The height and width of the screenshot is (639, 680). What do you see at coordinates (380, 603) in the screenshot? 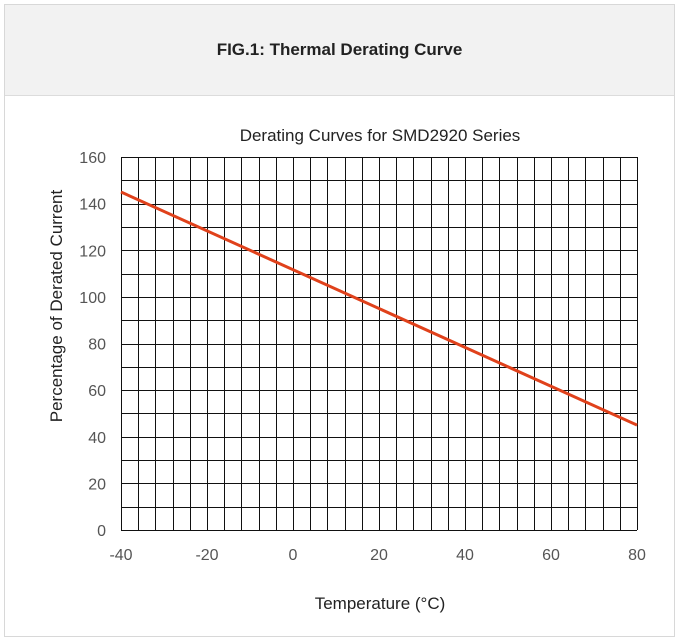
I see `x-axis-label: Temperature (°C)` at bounding box center [380, 603].